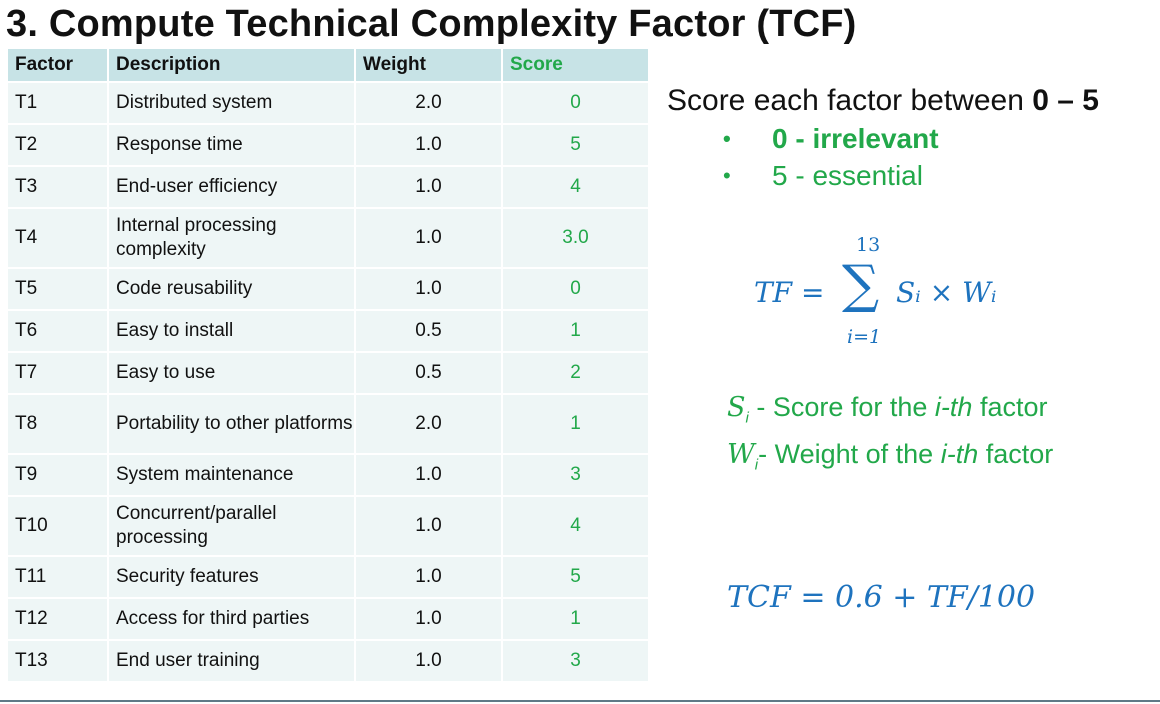  I want to click on table-row: T3 End-user efficiency 1.0 4, so click(328, 187).